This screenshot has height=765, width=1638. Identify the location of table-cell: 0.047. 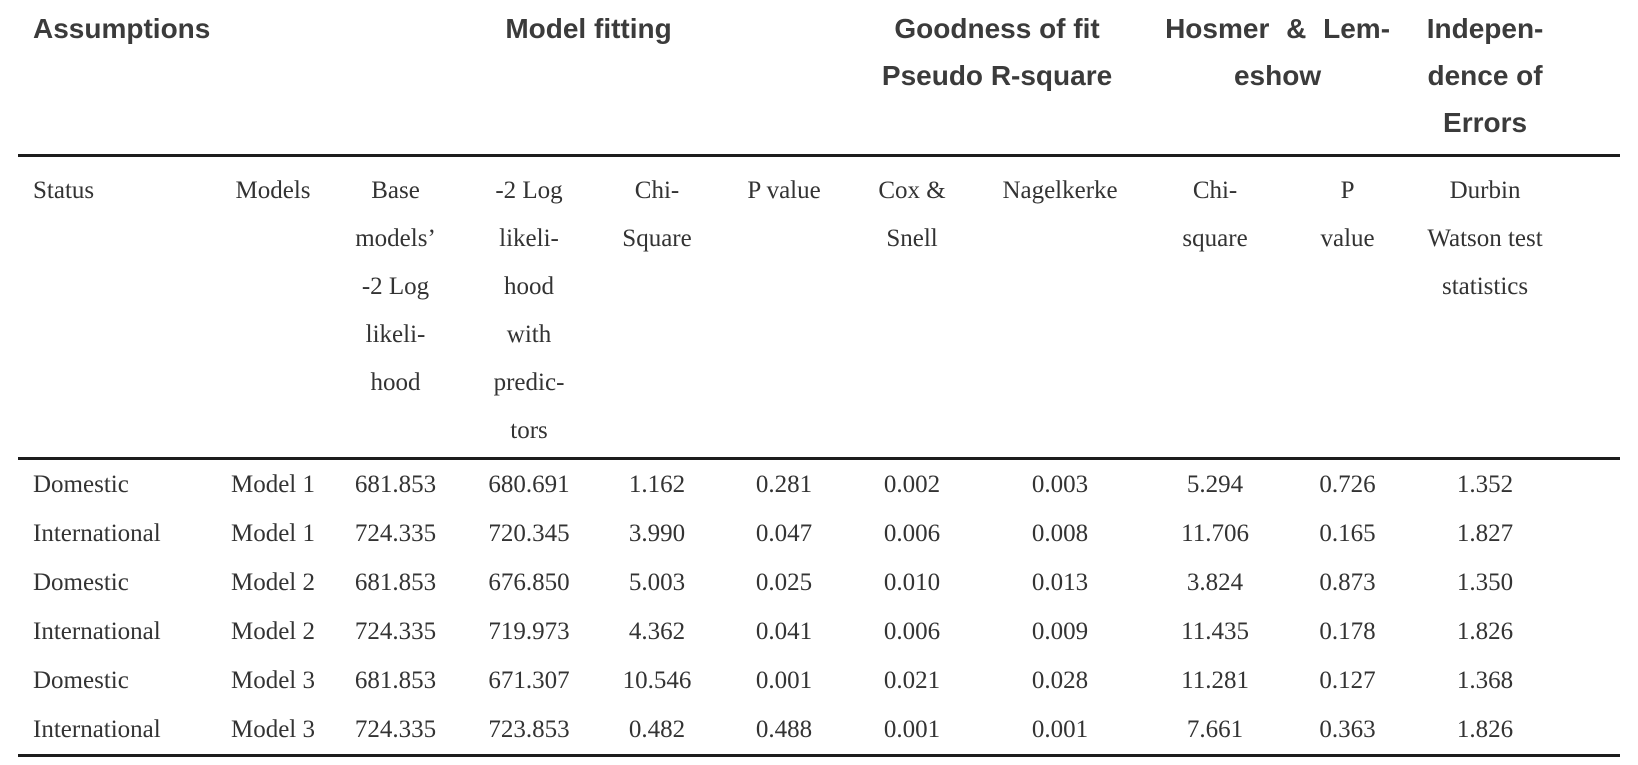
(784, 533).